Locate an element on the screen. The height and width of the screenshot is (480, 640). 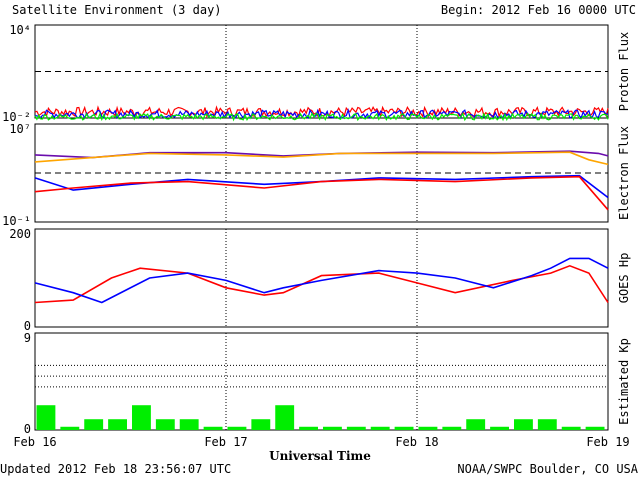
updated-timestamp: Updated 2012 Feb 18 23:56:07 UTC is located at coordinates (115, 469).